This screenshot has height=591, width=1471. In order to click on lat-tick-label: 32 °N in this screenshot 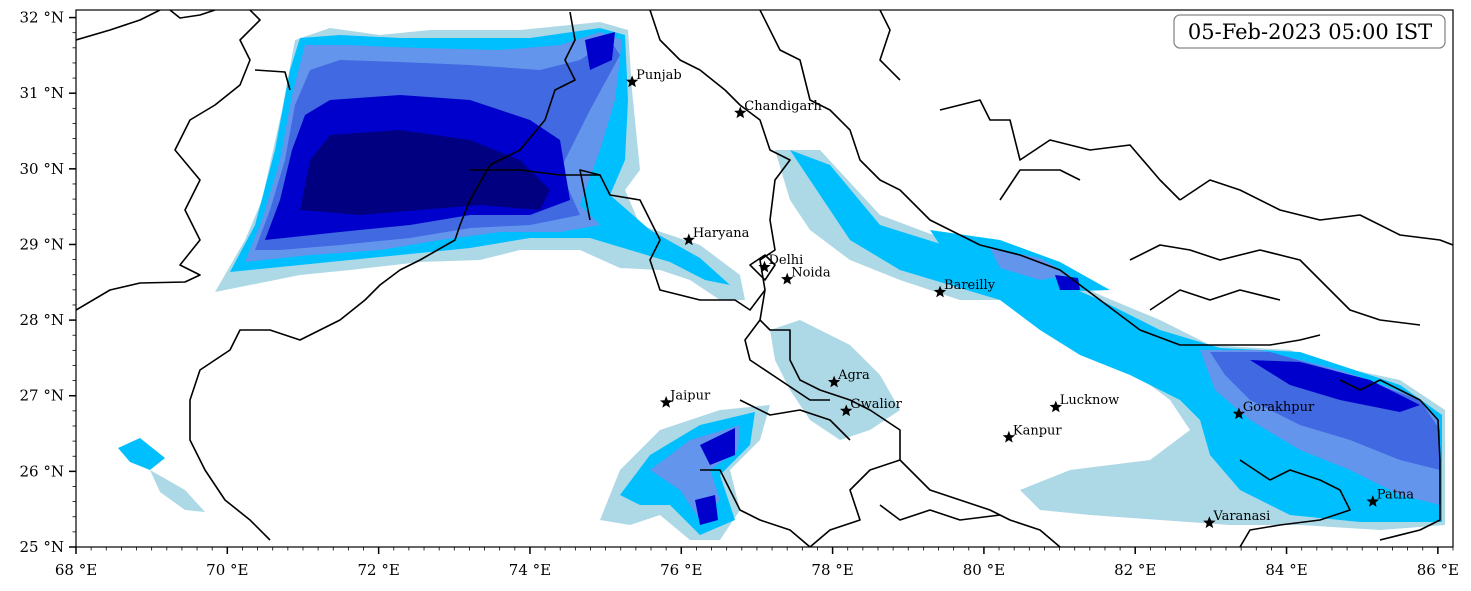, I will do `click(42, 18)`.